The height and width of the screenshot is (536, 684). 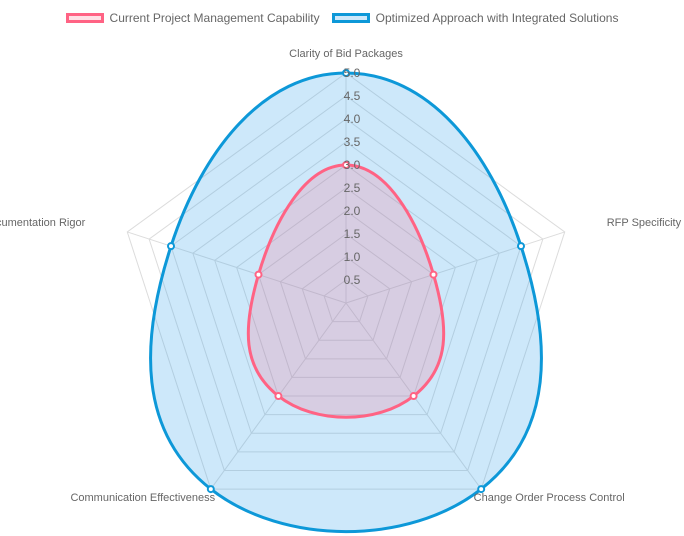 I want to click on axis-label-3: Change Order Process Control, so click(x=549, y=498).